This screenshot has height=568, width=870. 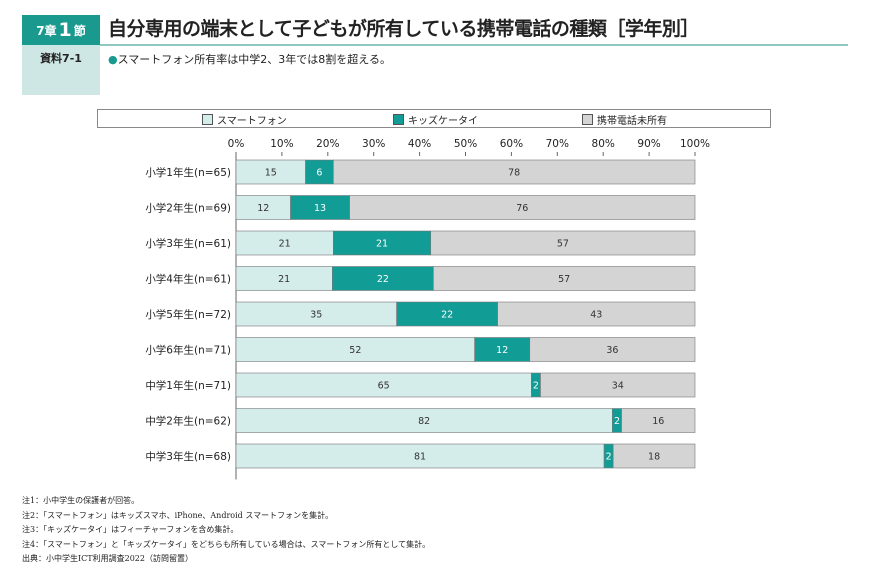 I want to click on legend-label: キッズケータイ, so click(x=443, y=121).